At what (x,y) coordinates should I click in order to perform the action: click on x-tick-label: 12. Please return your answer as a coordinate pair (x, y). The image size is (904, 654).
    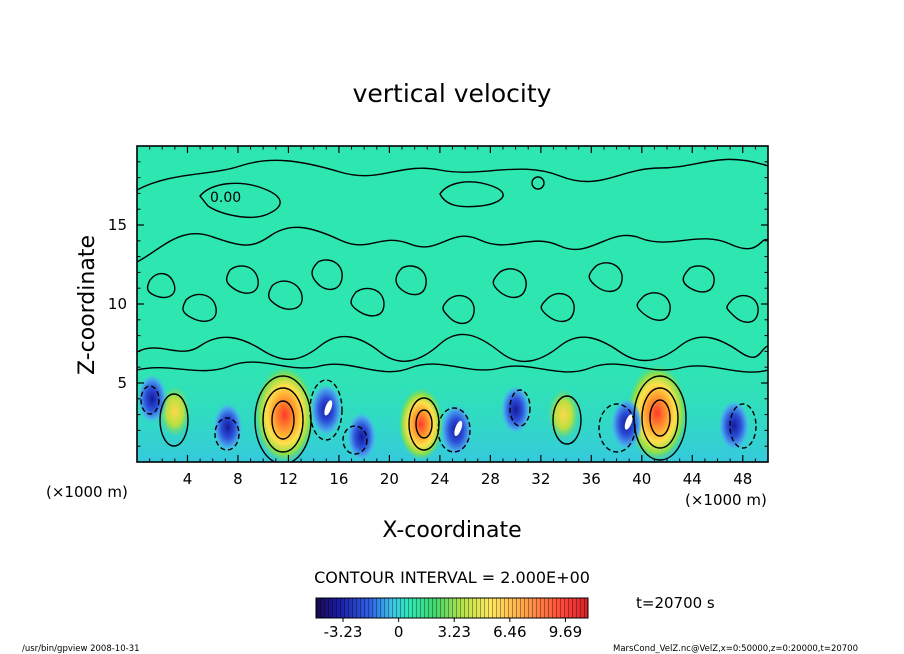
    Looking at the image, I should click on (288, 479).